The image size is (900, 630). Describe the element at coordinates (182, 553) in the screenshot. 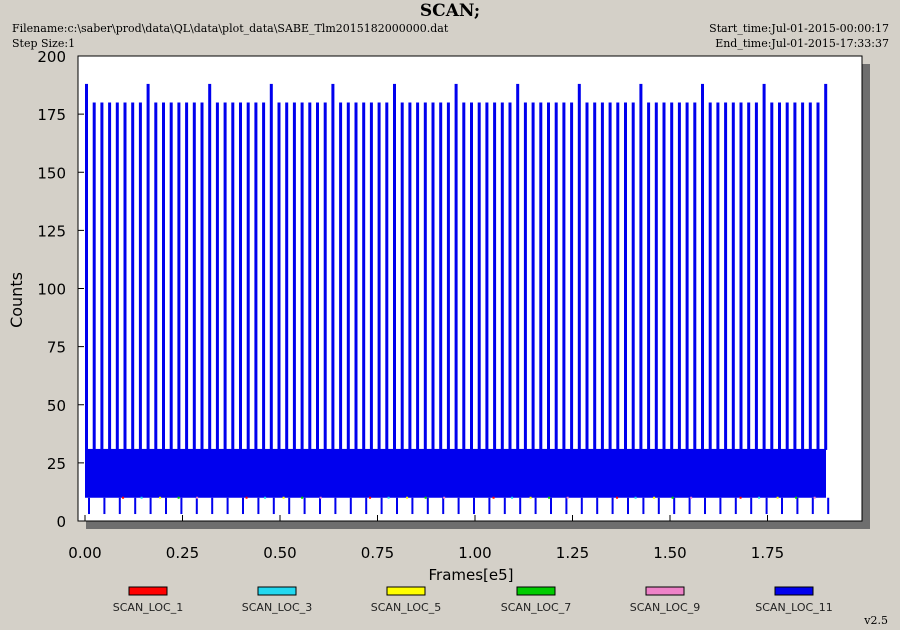

I see `x-tick-label: 0.25` at that location.